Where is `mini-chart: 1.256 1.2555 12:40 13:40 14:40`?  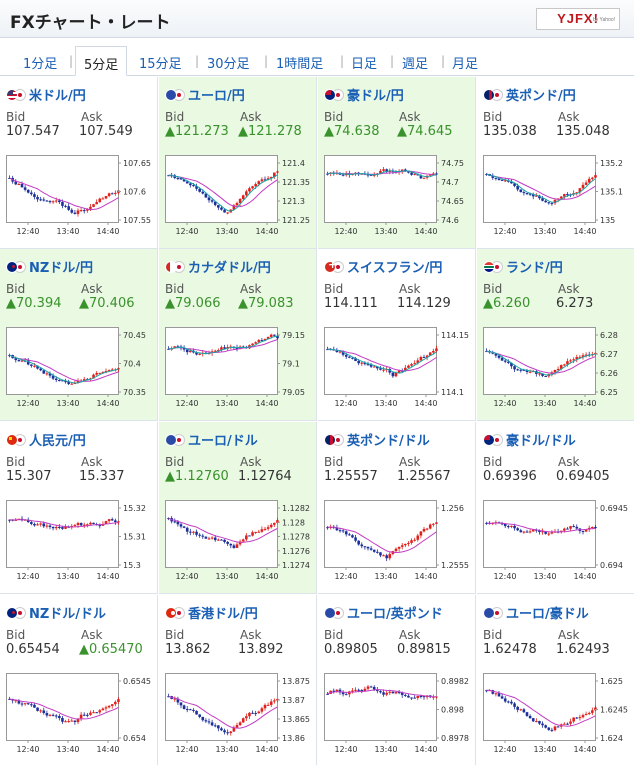
mini-chart: 1.256 1.2555 12:40 13:40 14:40 is located at coordinates (397, 538).